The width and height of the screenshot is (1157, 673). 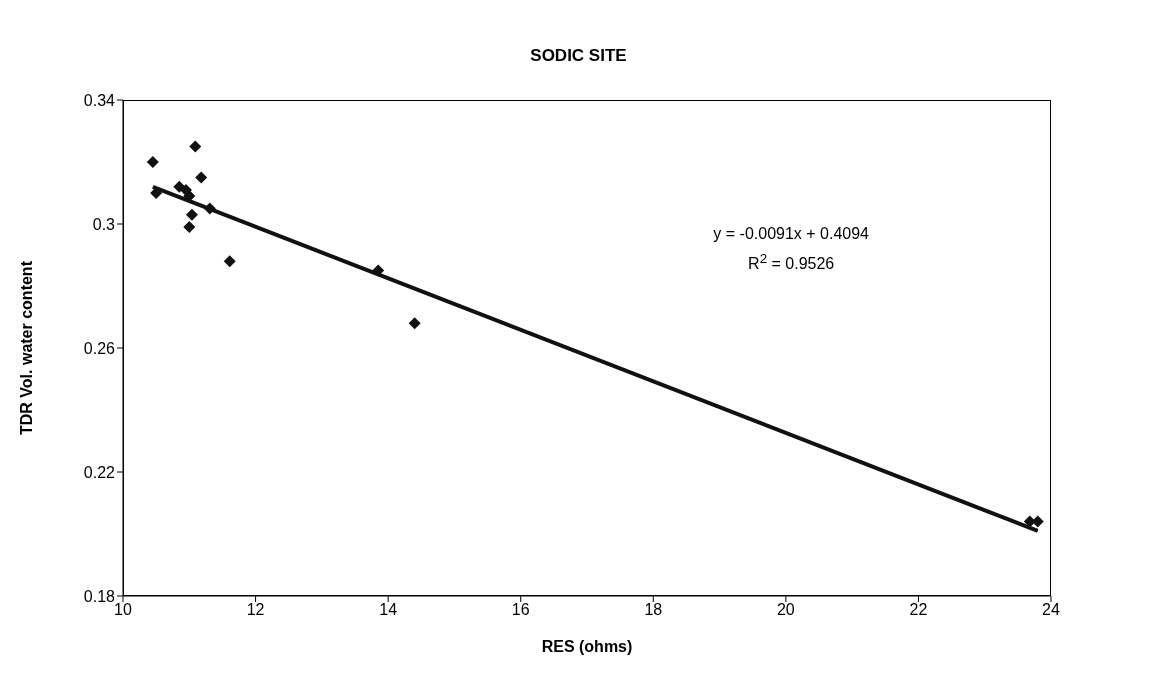 I want to click on y-tick-label: 0.18, so click(x=99, y=596).